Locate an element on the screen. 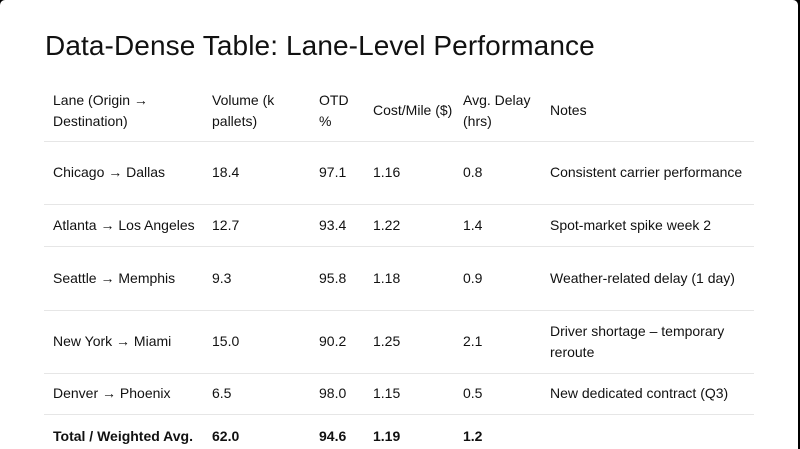 This screenshot has width=800, height=449. table-total-row: Total / Weighted Avg. 62.0 94.6 1.19 1.2 is located at coordinates (399, 431).